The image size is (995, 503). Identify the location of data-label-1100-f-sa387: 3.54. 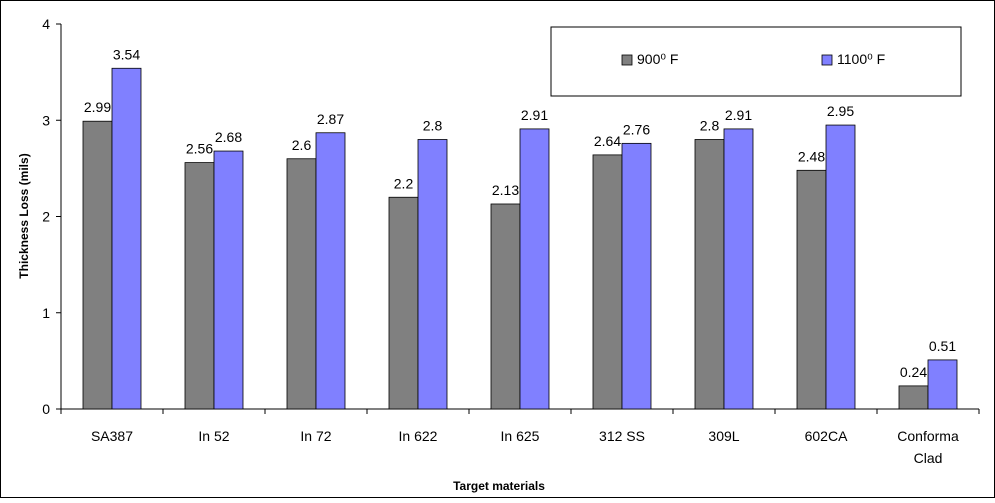
(126, 54).